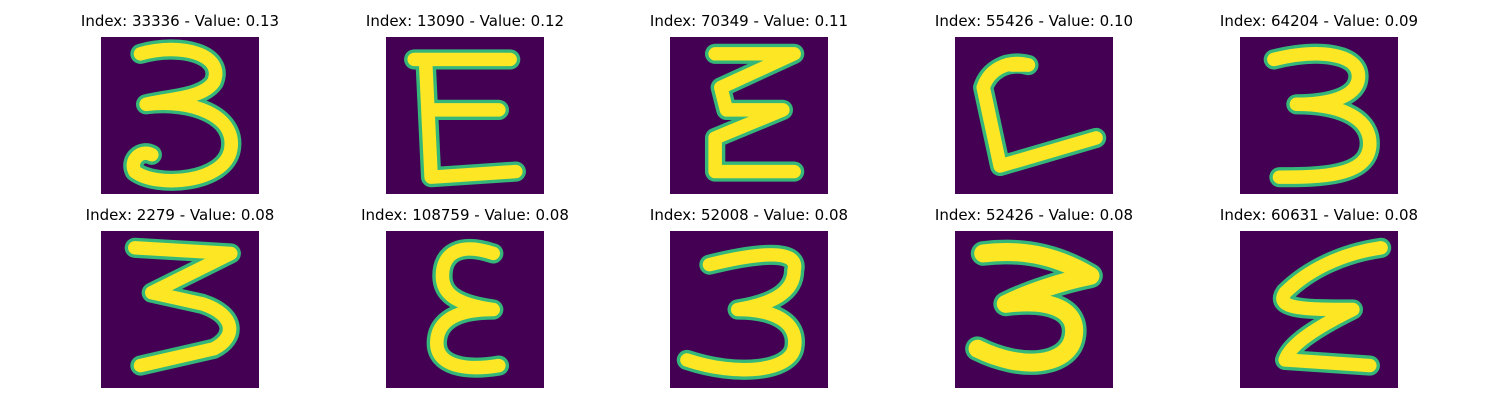 The height and width of the screenshot is (400, 1500). I want to click on panel-2: Index: 13090 - Value: 0.12, so click(465, 107).